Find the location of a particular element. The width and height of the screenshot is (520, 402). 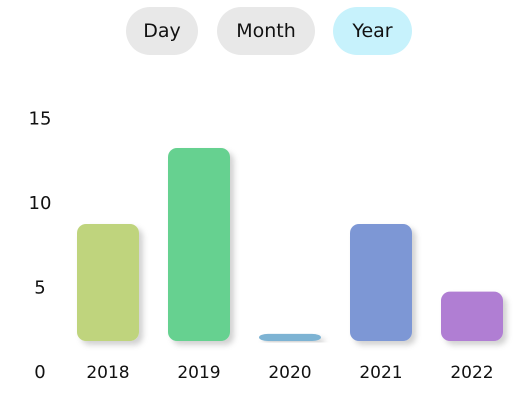

x-tick-label: 2019 is located at coordinates (198, 373).